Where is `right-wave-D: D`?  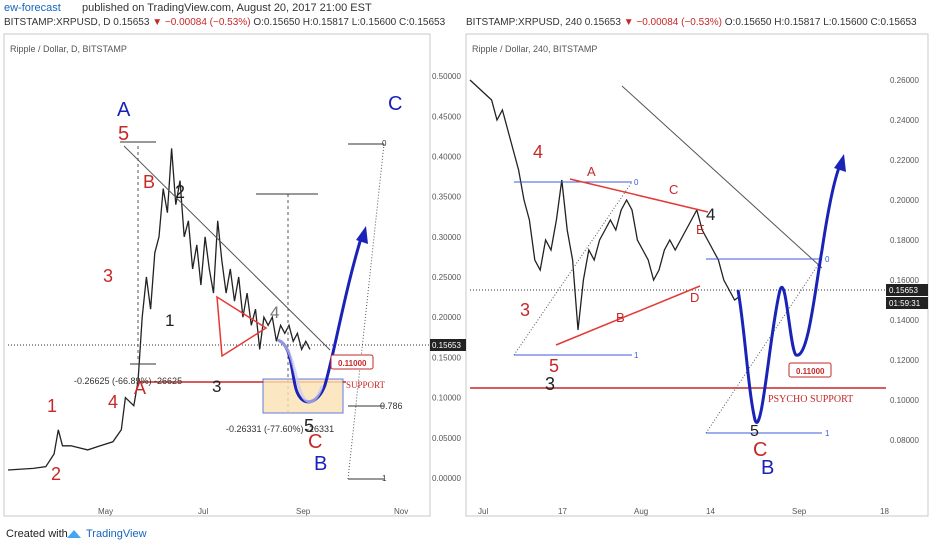
right-wave-D: D is located at coordinates (694, 297).